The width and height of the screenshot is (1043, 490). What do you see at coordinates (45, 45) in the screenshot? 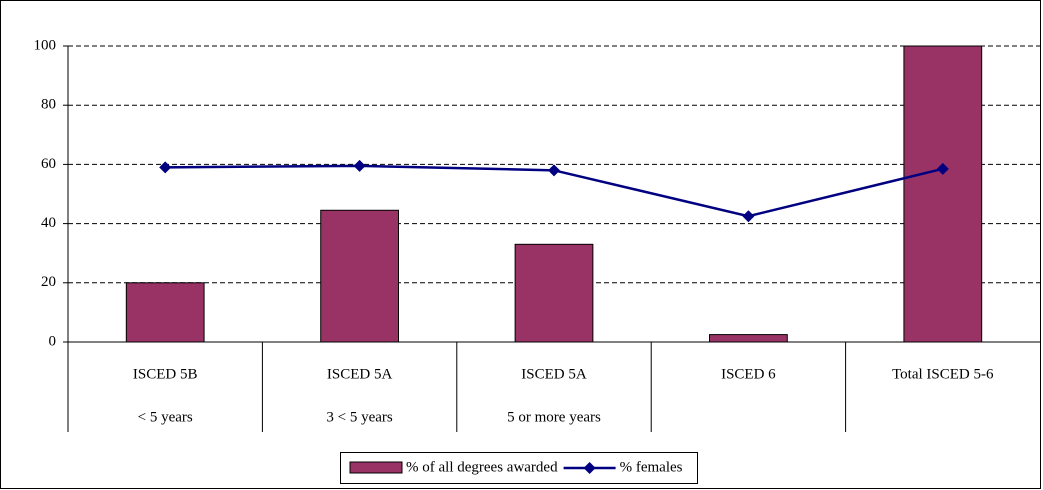
I see `y-tick-label: 100` at bounding box center [45, 45].